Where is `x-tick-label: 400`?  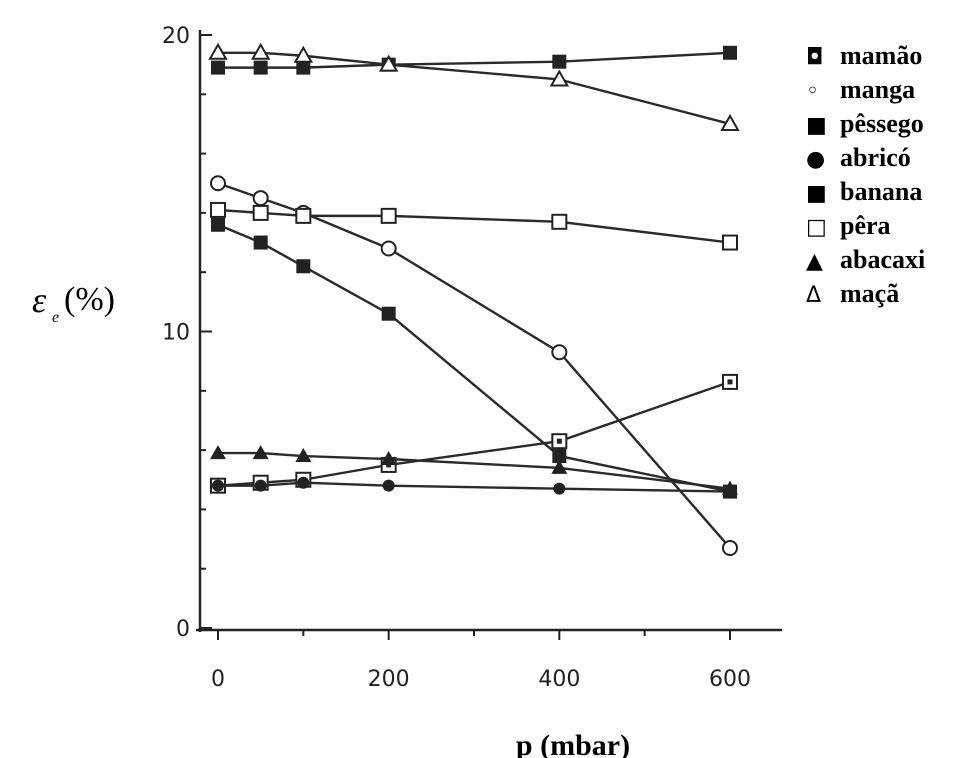
x-tick-label: 400 is located at coordinates (559, 679).